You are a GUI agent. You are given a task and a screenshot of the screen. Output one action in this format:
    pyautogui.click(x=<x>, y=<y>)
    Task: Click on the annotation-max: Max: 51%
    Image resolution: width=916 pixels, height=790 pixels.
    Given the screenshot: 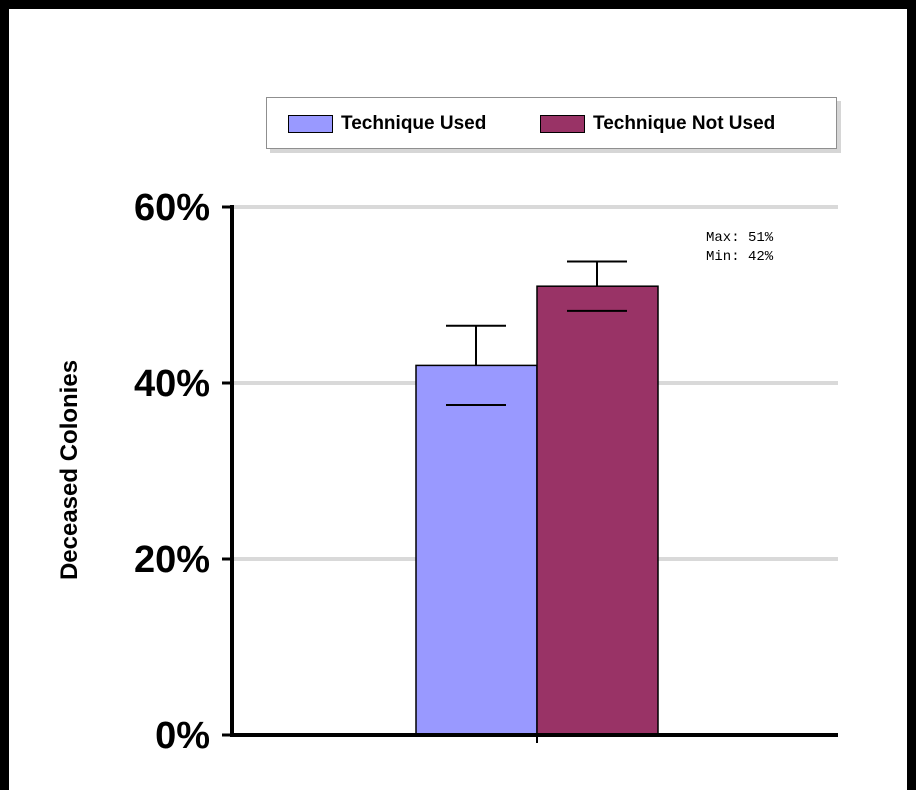 What is the action you would take?
    pyautogui.click(x=740, y=238)
    